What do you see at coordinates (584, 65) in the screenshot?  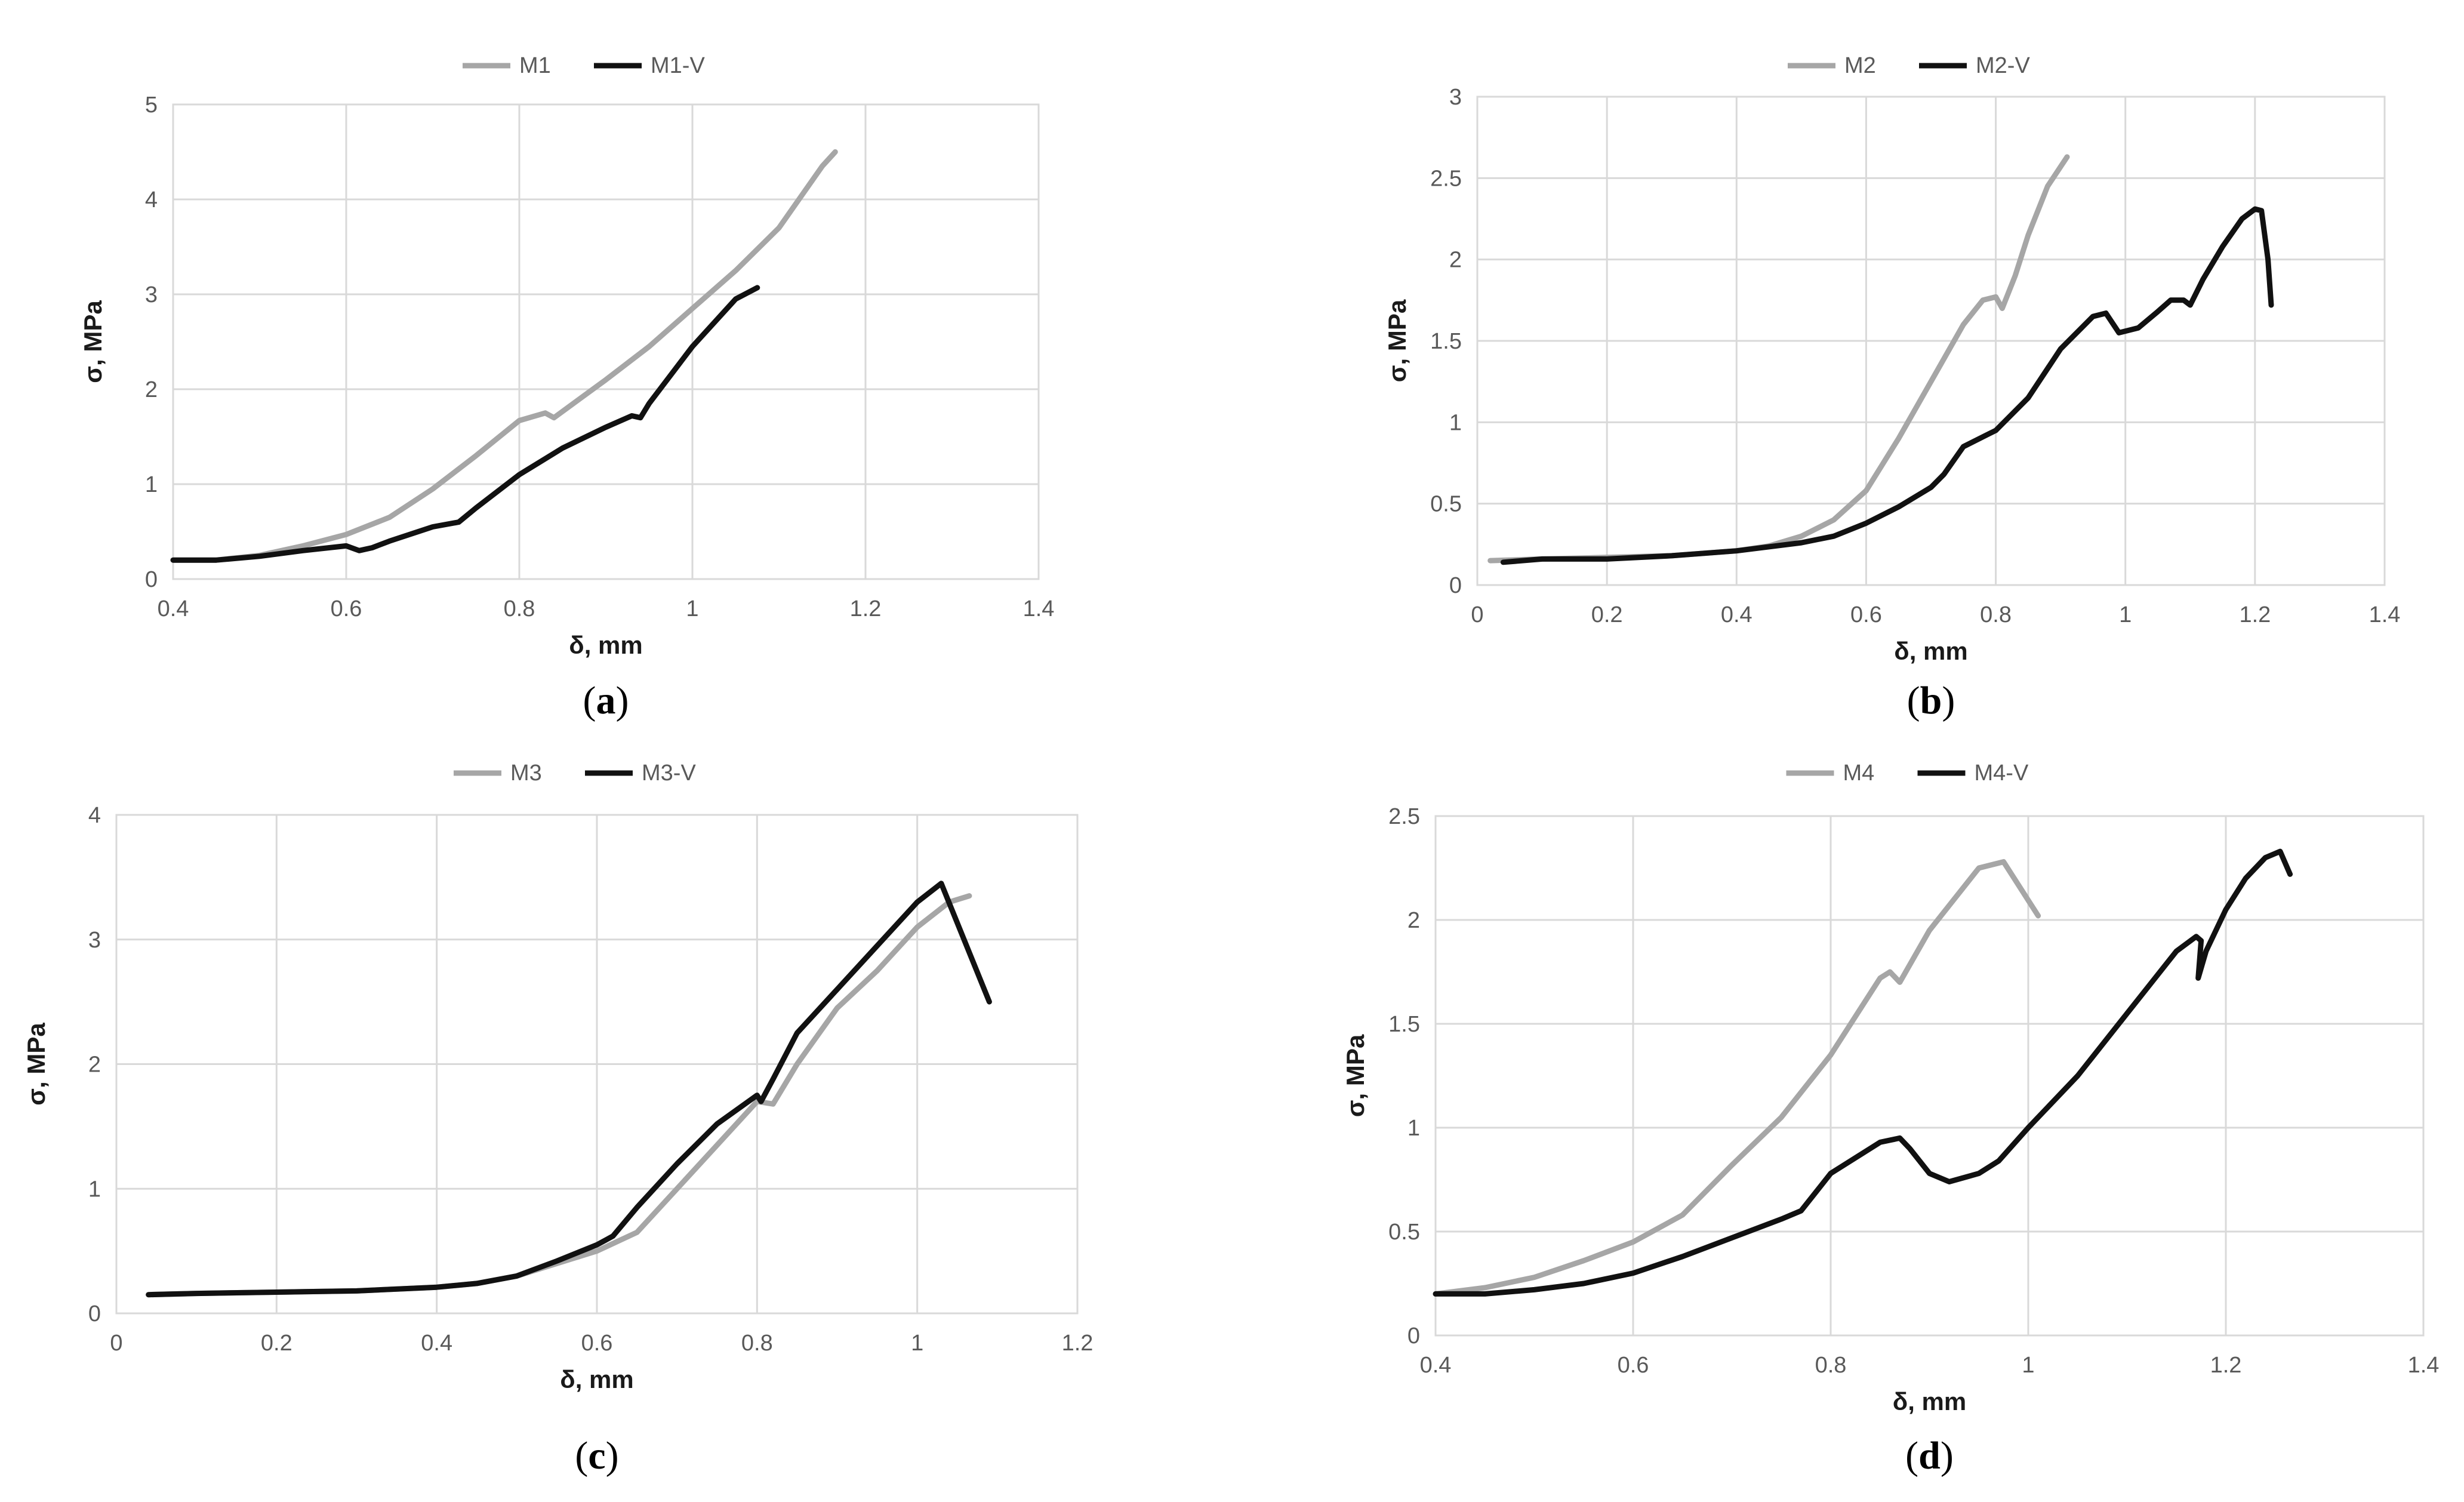 I see `legend: M1 M1-V` at bounding box center [584, 65].